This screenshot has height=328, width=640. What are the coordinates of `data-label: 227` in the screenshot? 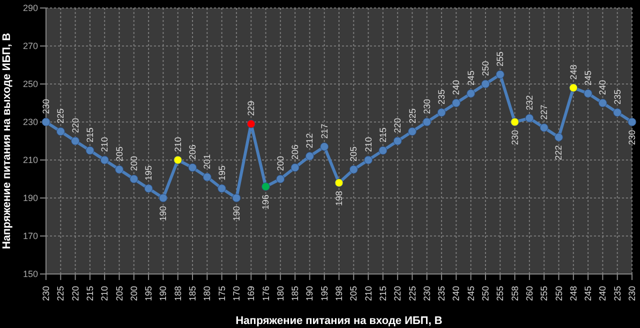 It's located at (544, 112).